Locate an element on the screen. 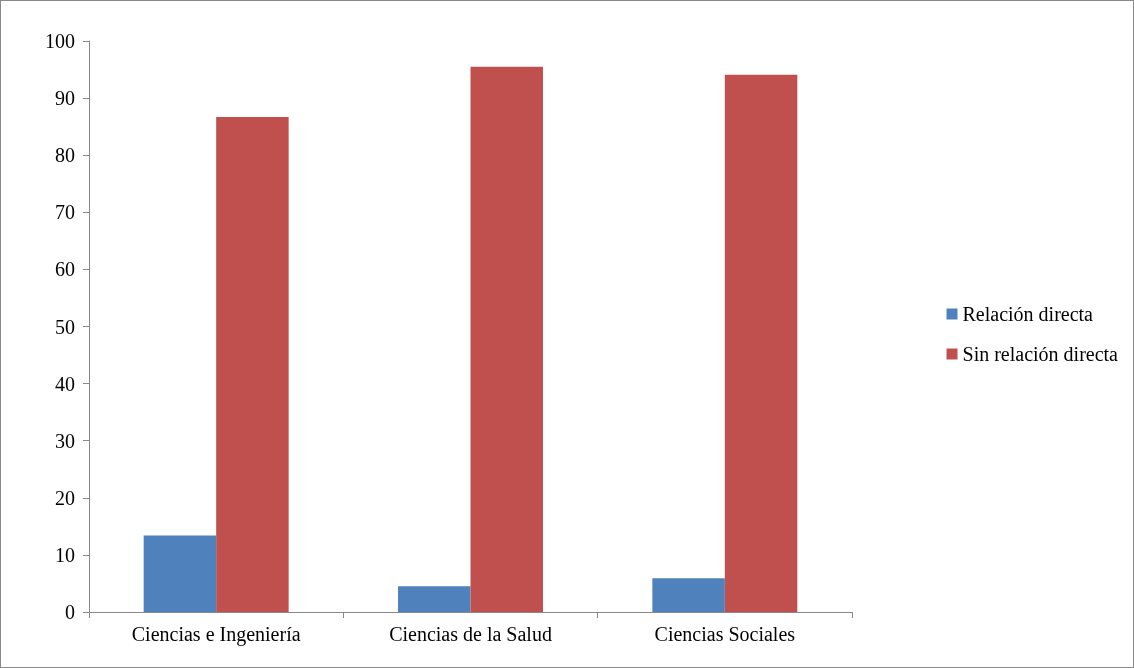 This screenshot has width=1134, height=668. y-tick-label: 90 is located at coordinates (65, 98).